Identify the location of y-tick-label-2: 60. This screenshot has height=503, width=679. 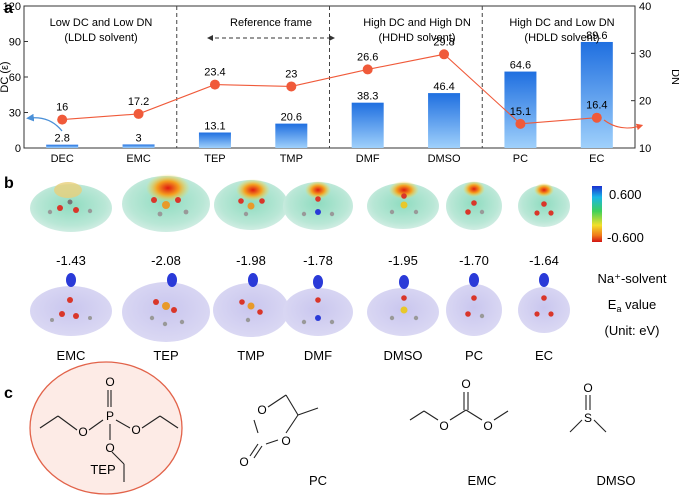
(15, 78).